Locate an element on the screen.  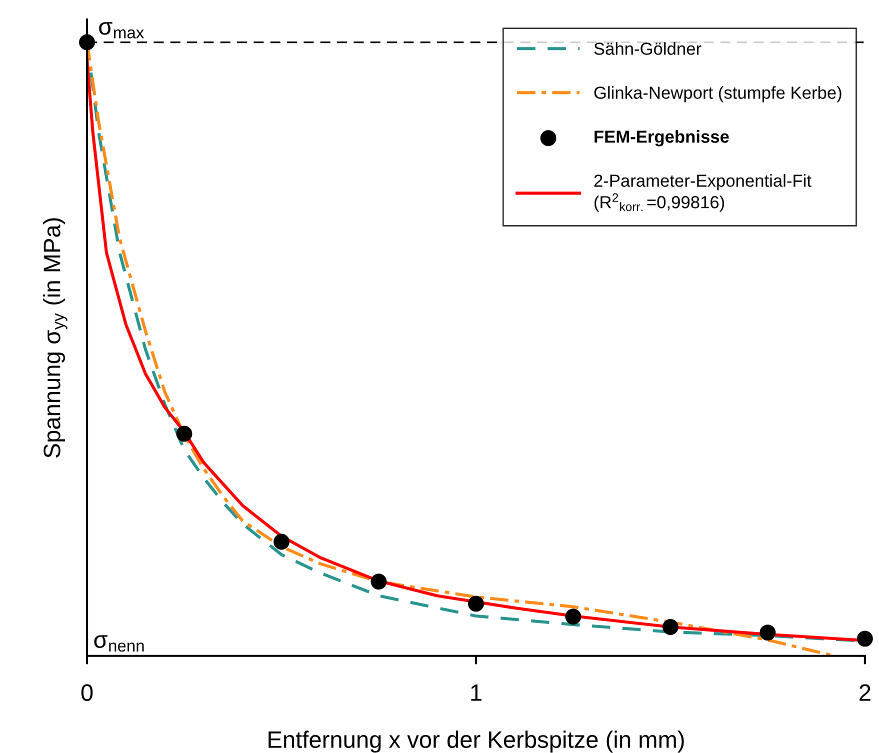
x-tick-label: 0 is located at coordinates (87, 692).